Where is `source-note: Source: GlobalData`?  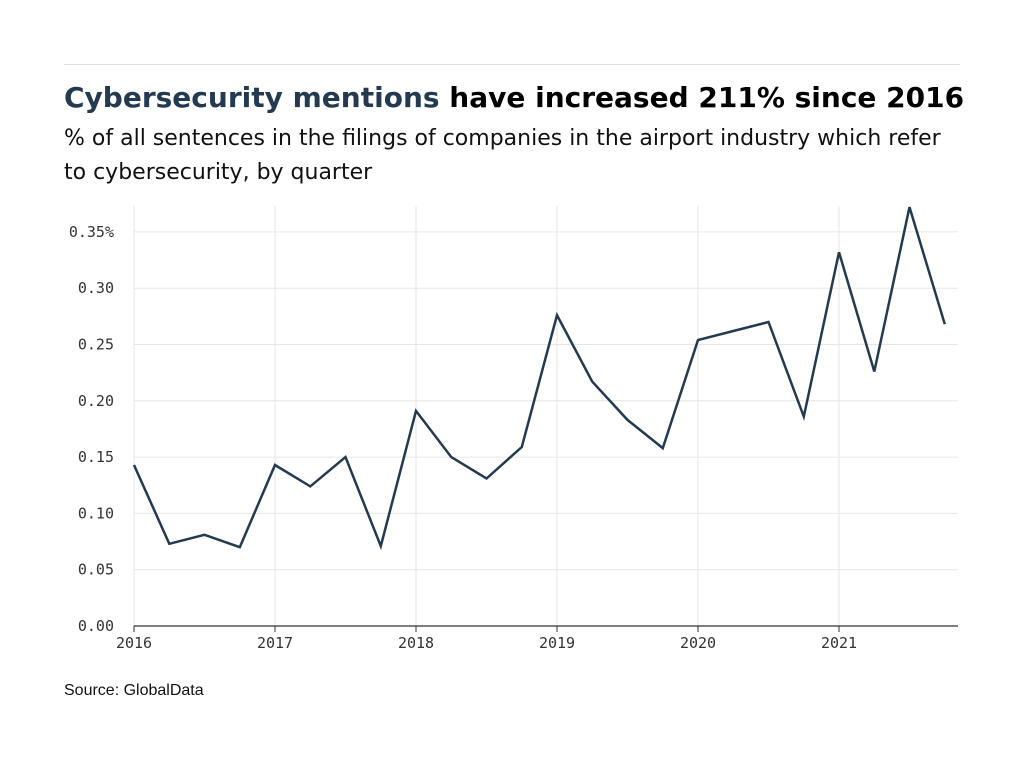
source-note: Source: GlobalData is located at coordinates (134, 690).